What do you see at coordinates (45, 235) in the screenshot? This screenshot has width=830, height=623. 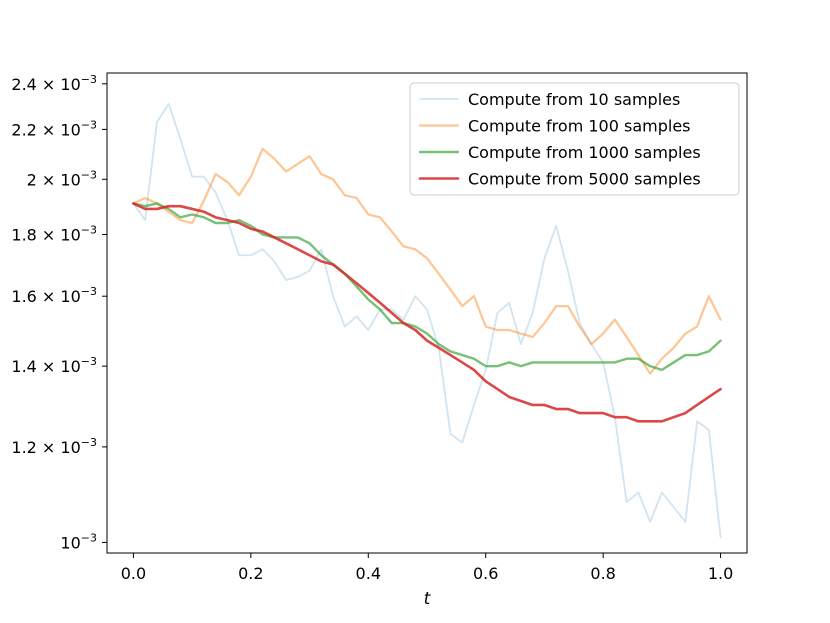 I see `y-tick-base: 1.8 × 10` at bounding box center [45, 235].